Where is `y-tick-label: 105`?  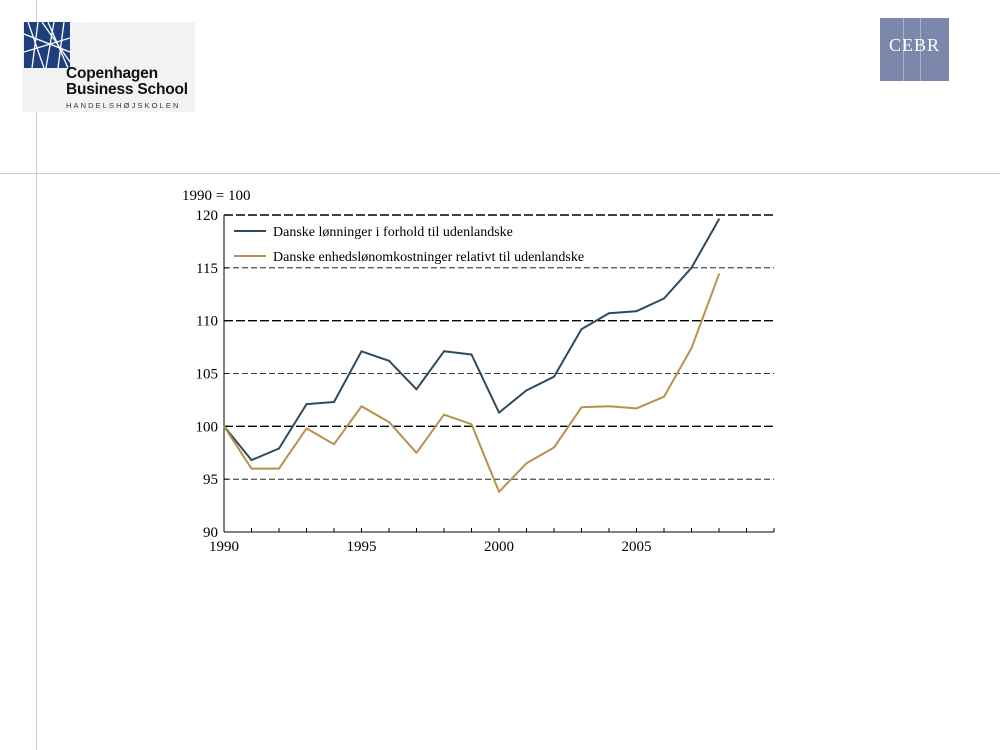
y-tick-label: 105 is located at coordinates (207, 375).